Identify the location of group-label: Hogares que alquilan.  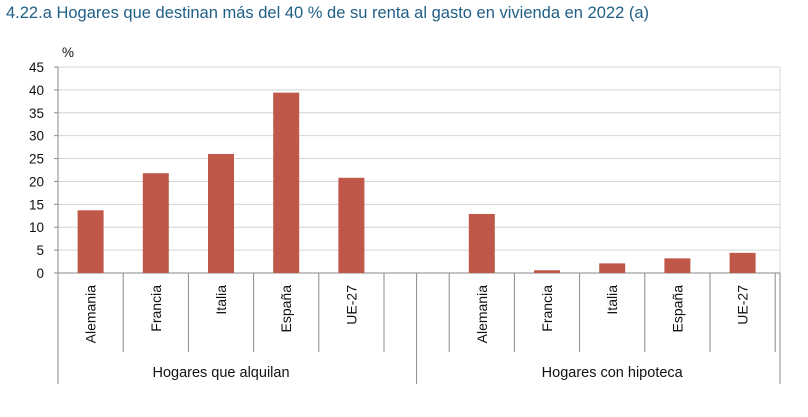
(220, 373).